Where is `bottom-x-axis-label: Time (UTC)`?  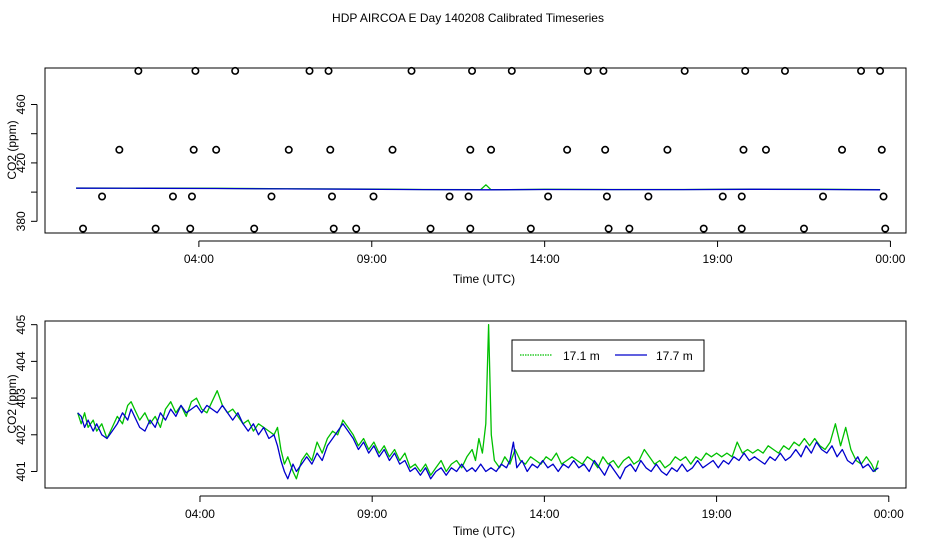
bottom-x-axis-label: Time (UTC) is located at coordinates (484, 531).